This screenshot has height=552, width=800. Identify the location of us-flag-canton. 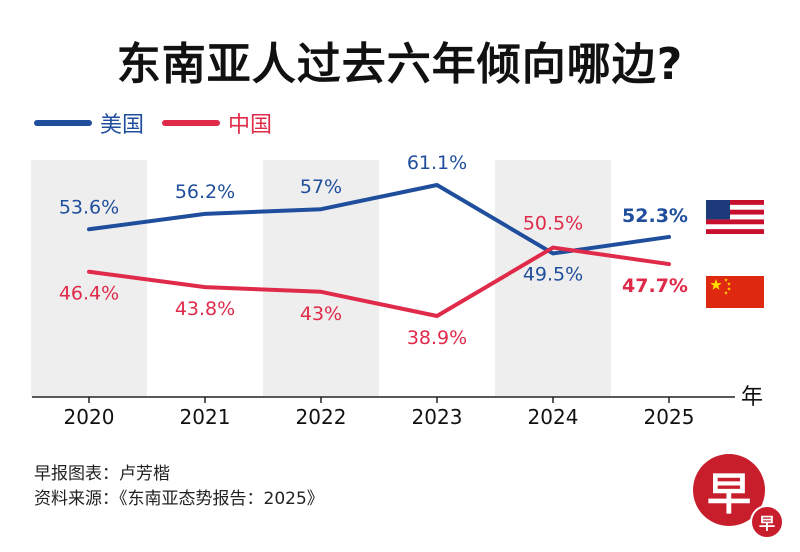
(718, 210).